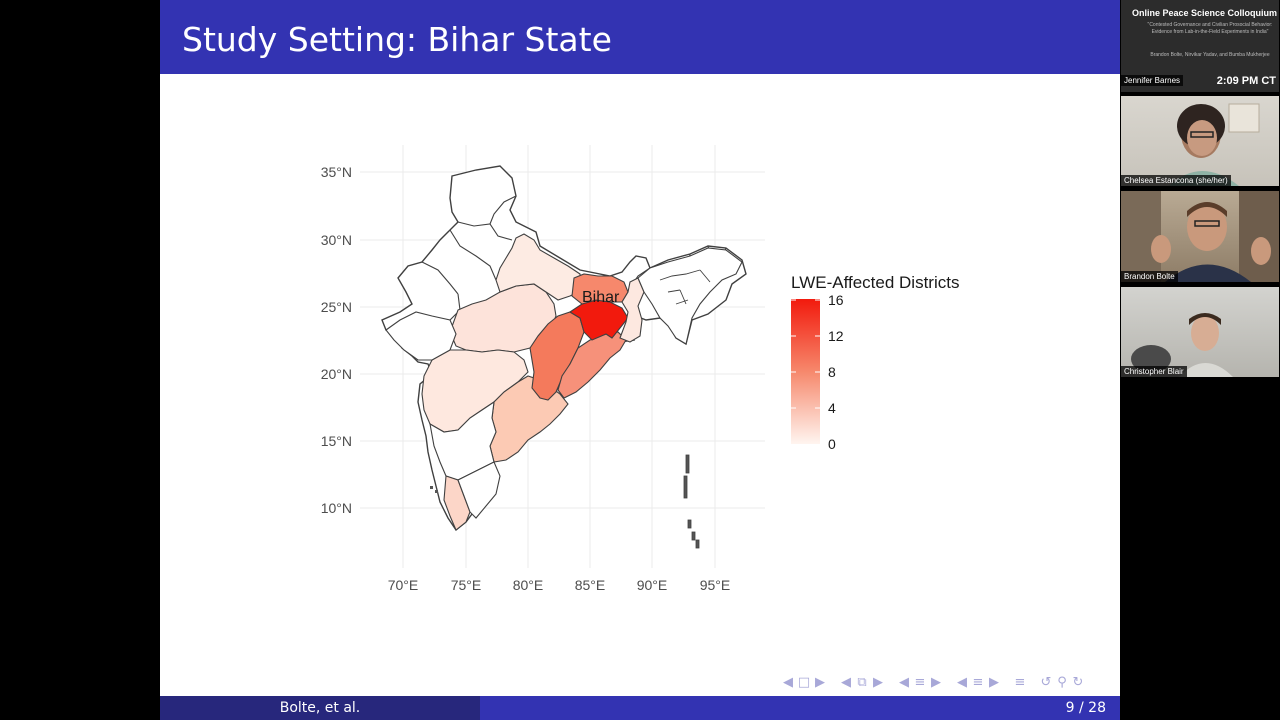 The image size is (1280, 720). I want to click on video-tile-participant: Christopher Blair, so click(1200, 332).